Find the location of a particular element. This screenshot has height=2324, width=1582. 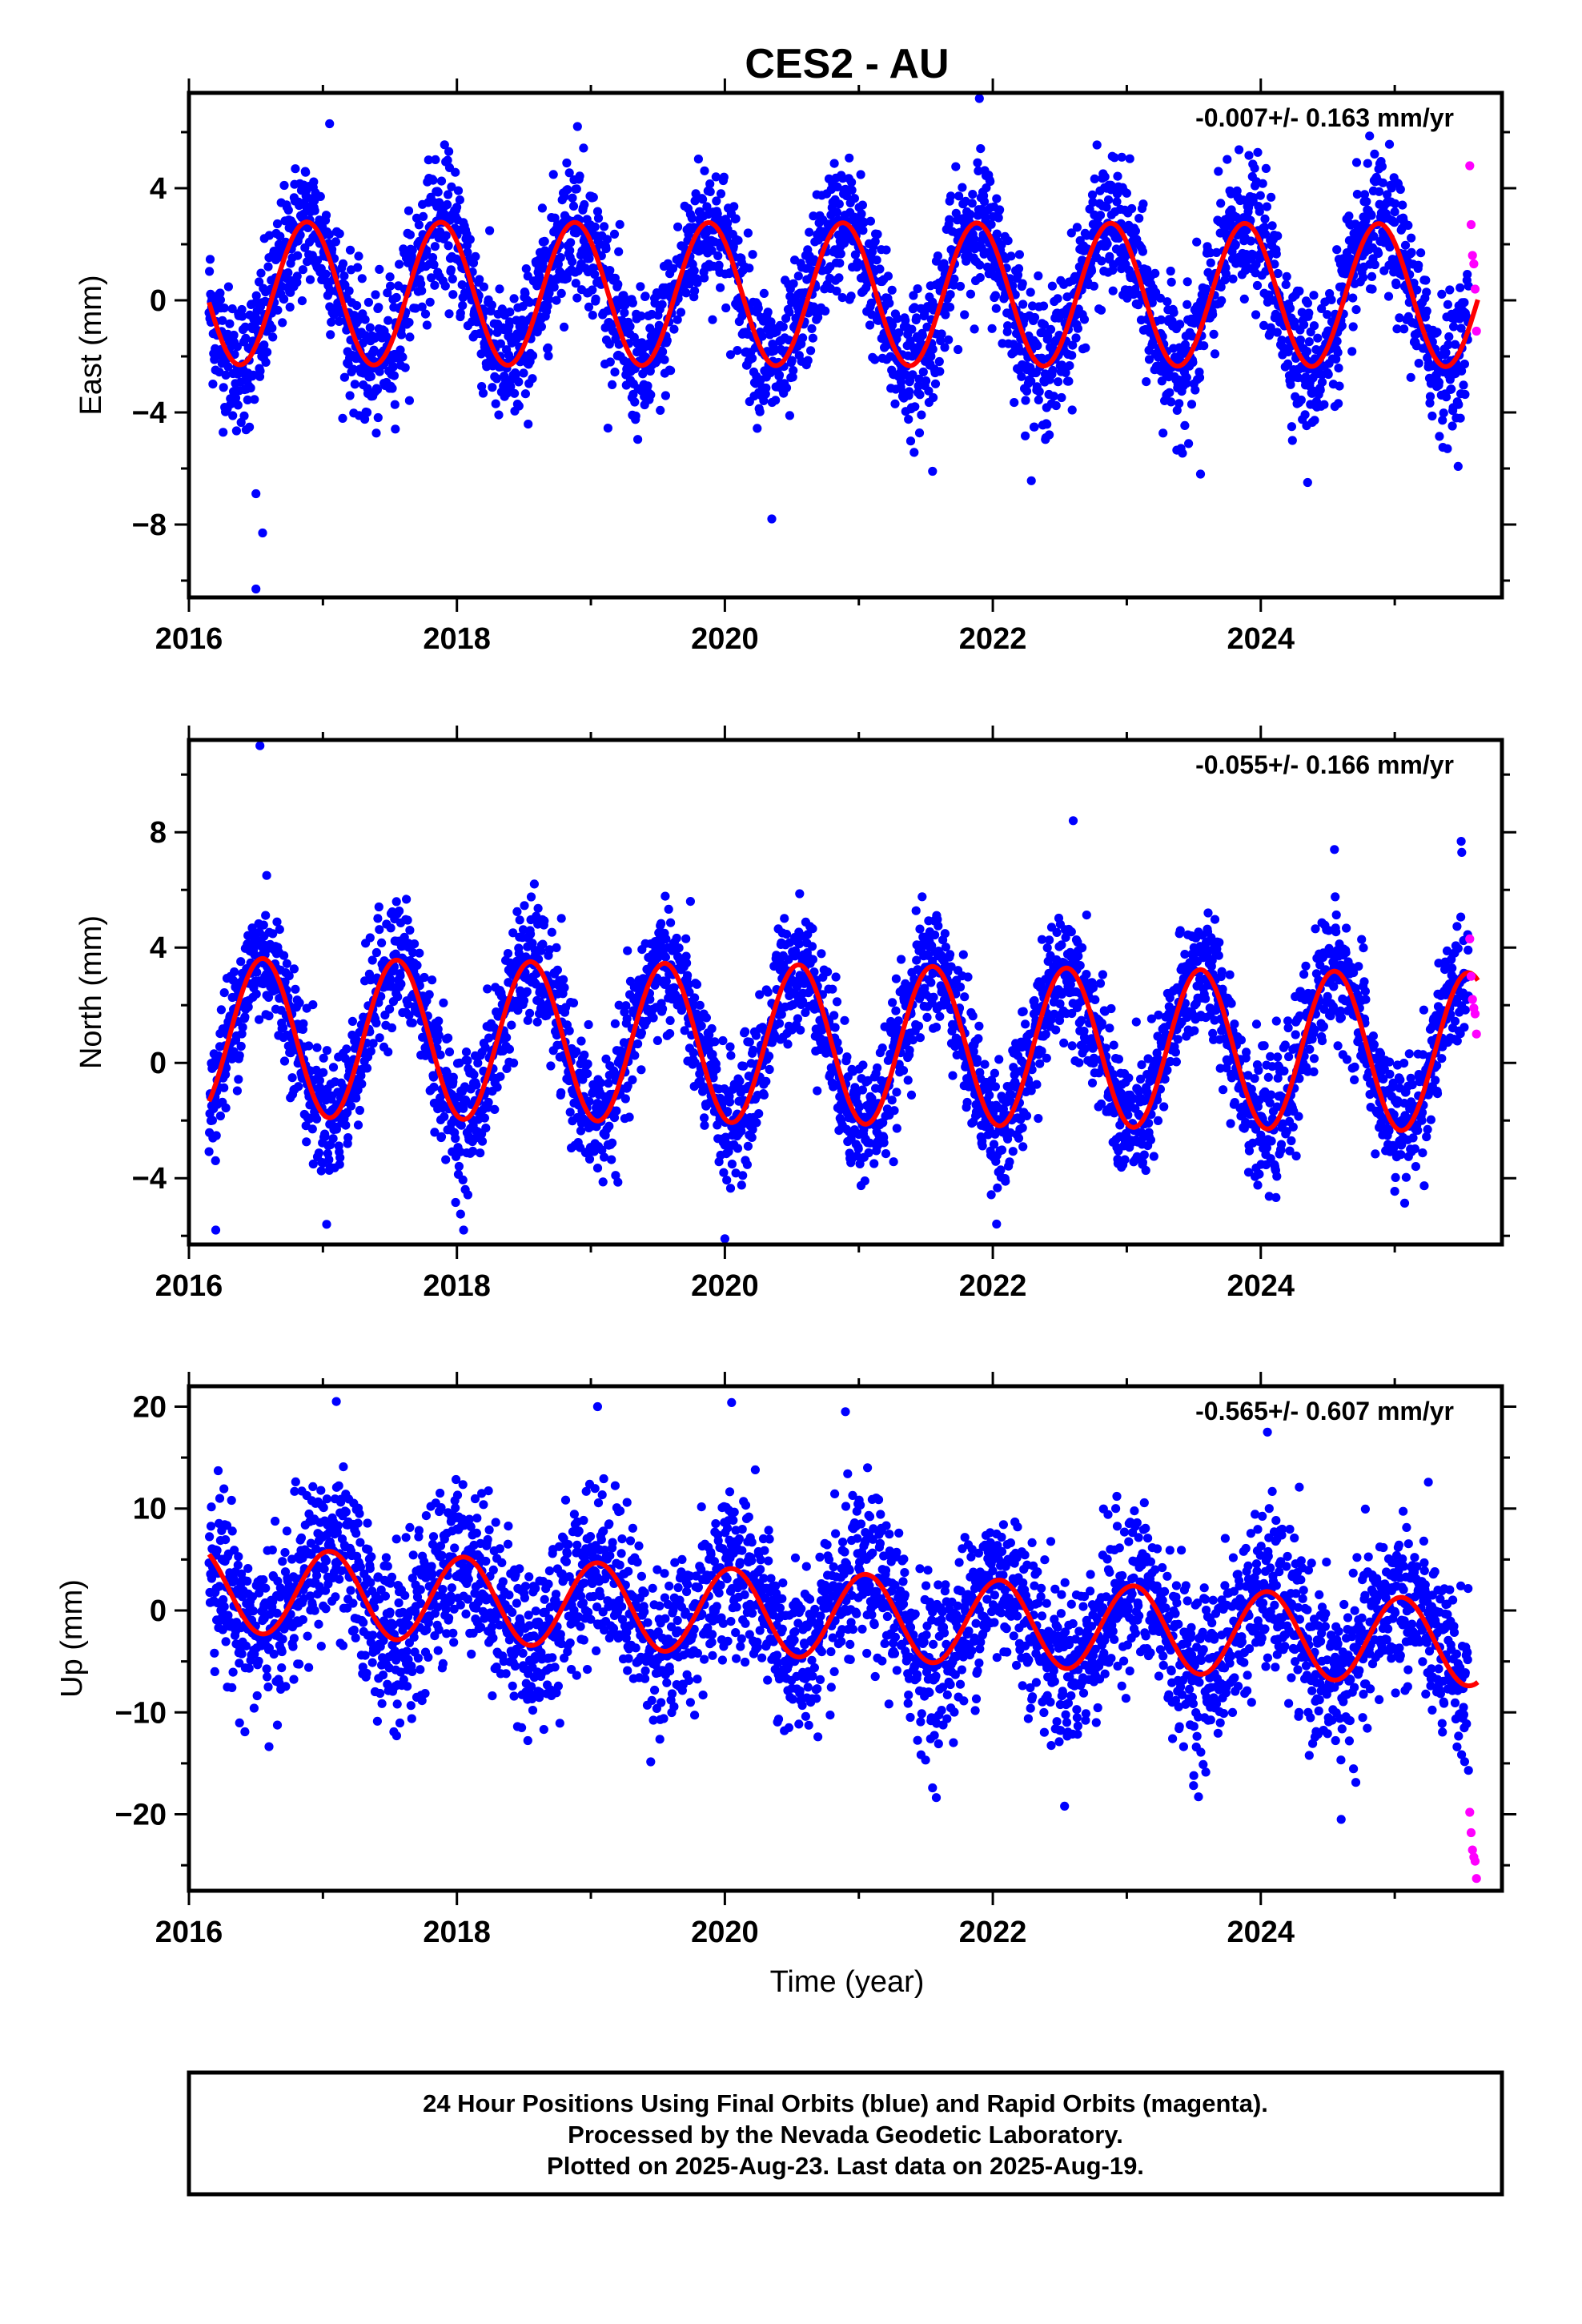

rapid-point is located at coordinates (1475, 289).